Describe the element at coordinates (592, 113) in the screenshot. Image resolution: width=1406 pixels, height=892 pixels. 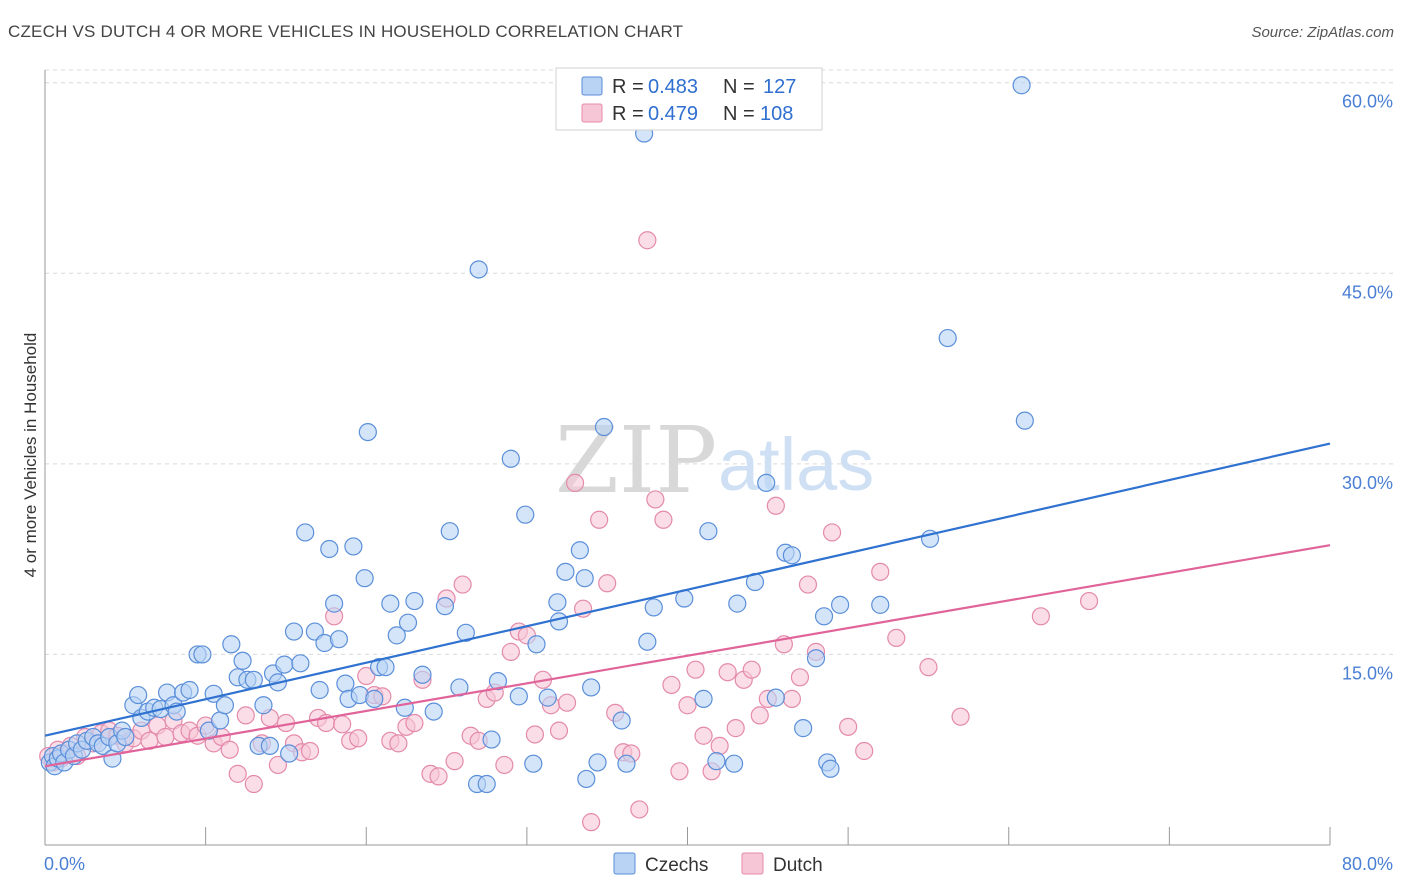
I see `legend-dutch-swatch` at that location.